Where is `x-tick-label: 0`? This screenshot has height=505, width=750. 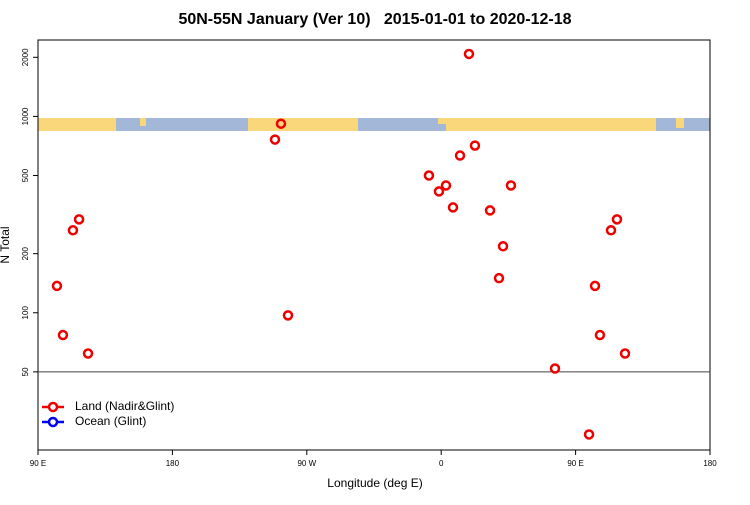
x-tick-label: 0 is located at coordinates (441, 463).